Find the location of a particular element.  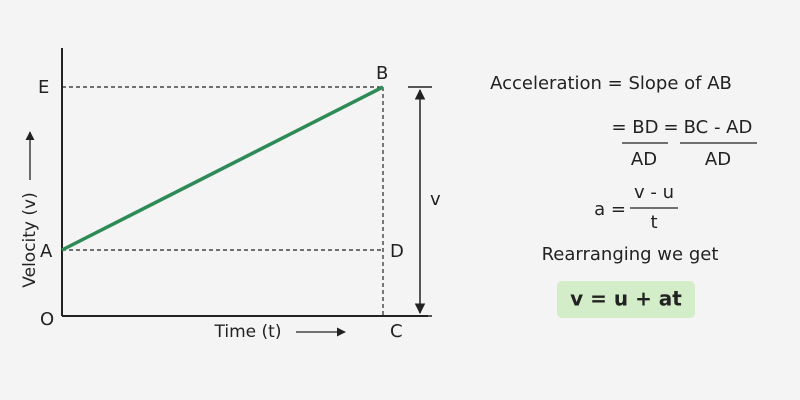

equation-text: = is located at coordinates (670, 127).